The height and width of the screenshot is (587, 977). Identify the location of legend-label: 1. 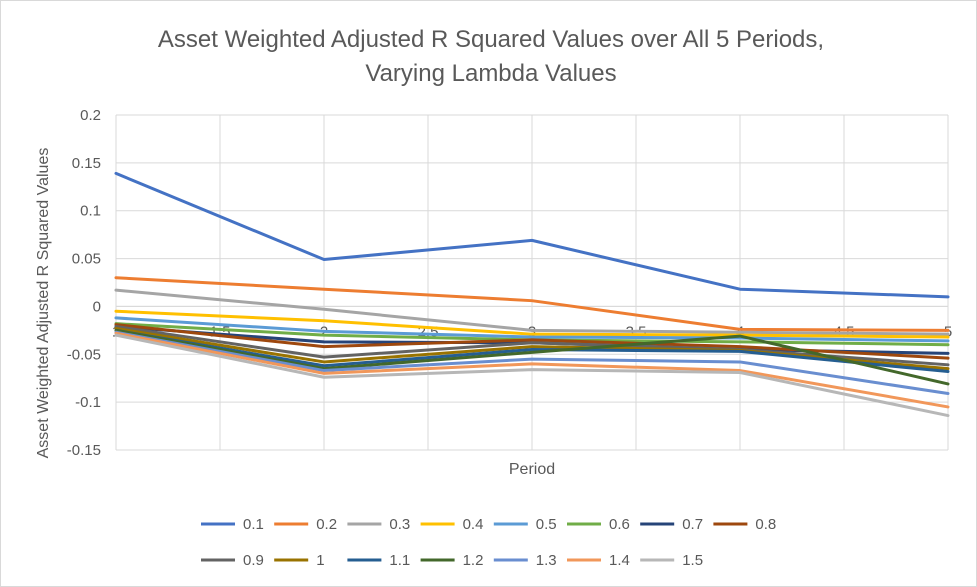
(320, 560).